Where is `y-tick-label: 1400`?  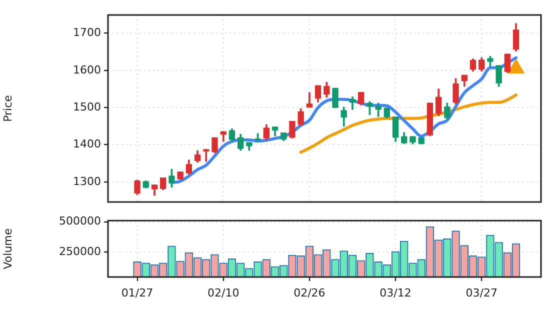 y-tick-label: 1400 is located at coordinates (87, 144).